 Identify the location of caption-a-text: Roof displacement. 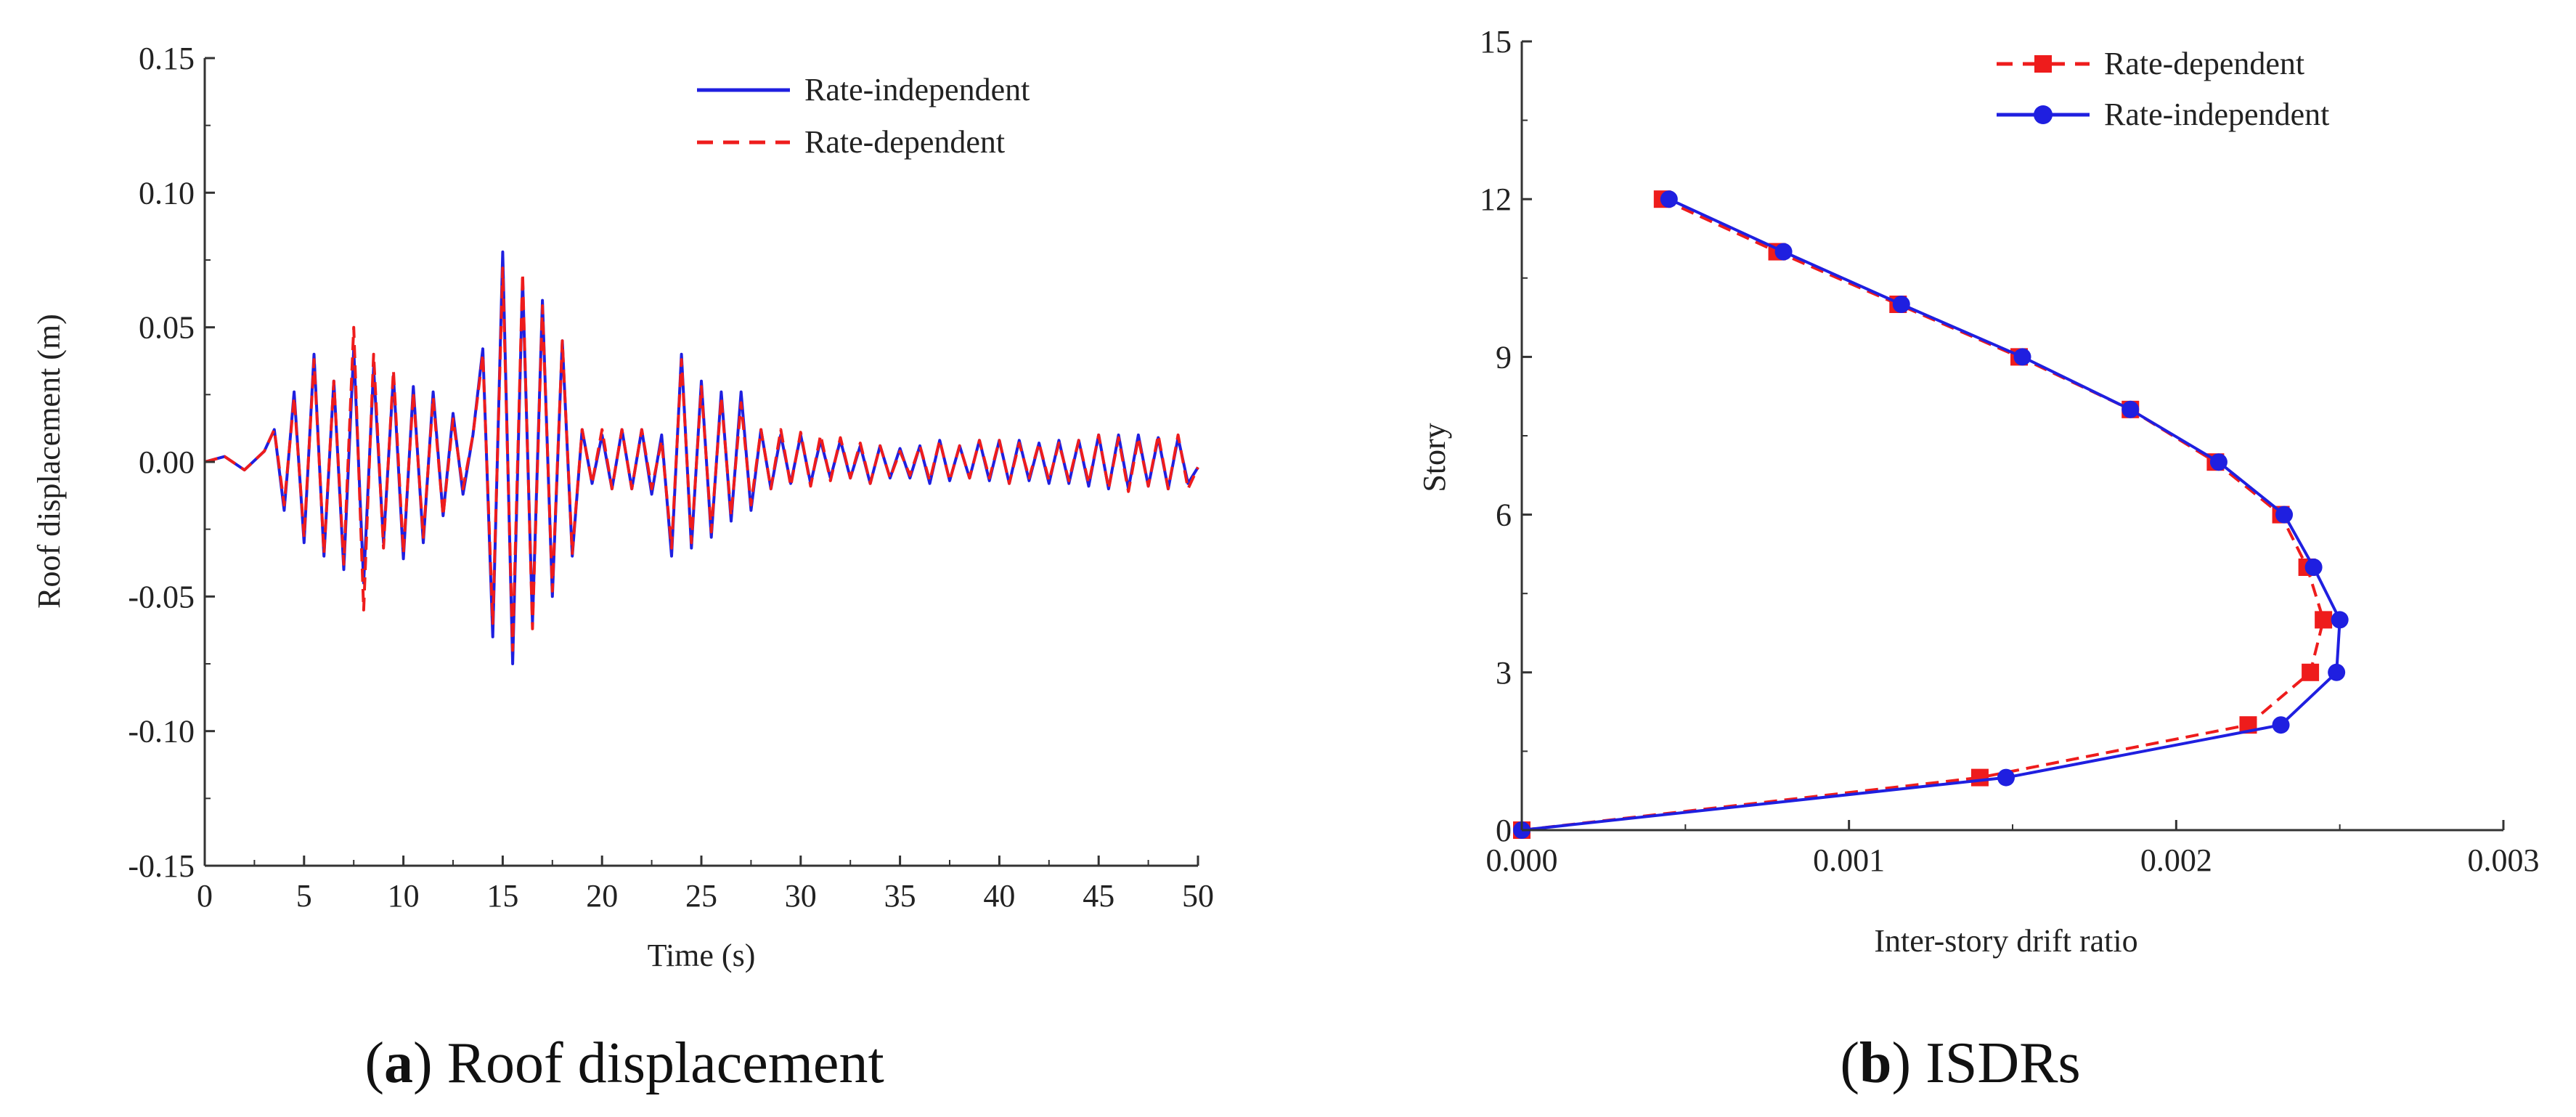
(665, 1063).